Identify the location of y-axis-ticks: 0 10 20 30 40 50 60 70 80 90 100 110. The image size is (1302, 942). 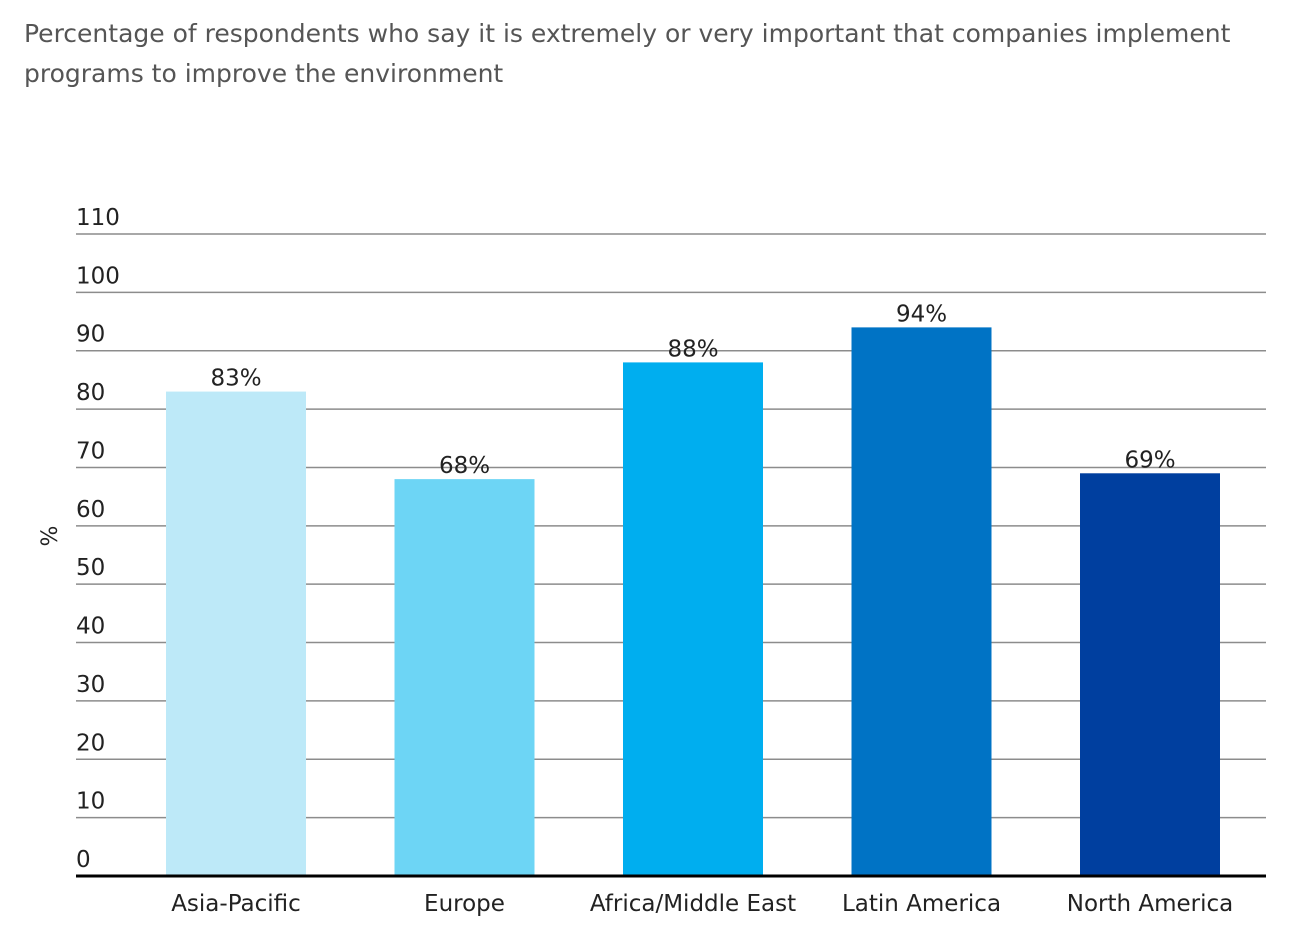
(98, 539).